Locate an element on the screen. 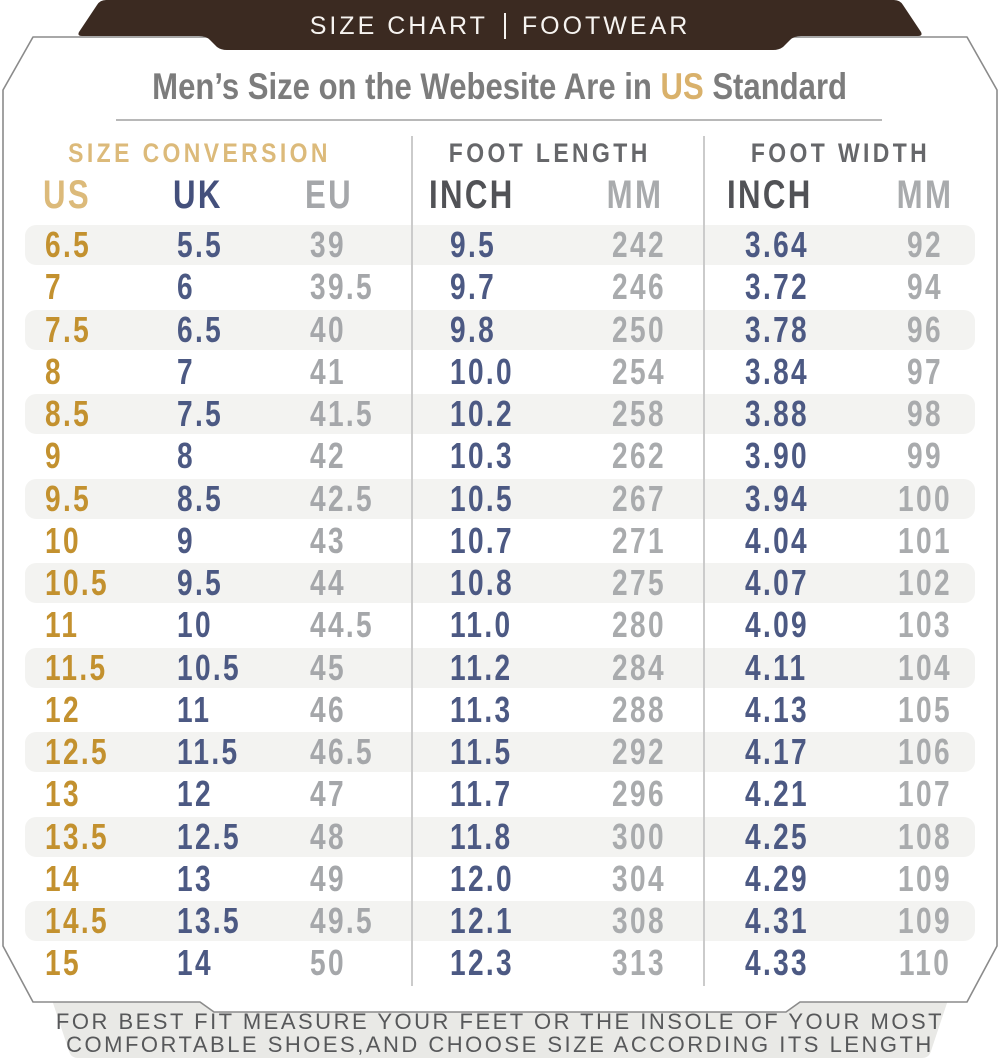 This screenshot has width=1000, height=1062. cell-inch-wid: 4.17 is located at coordinates (777, 751).